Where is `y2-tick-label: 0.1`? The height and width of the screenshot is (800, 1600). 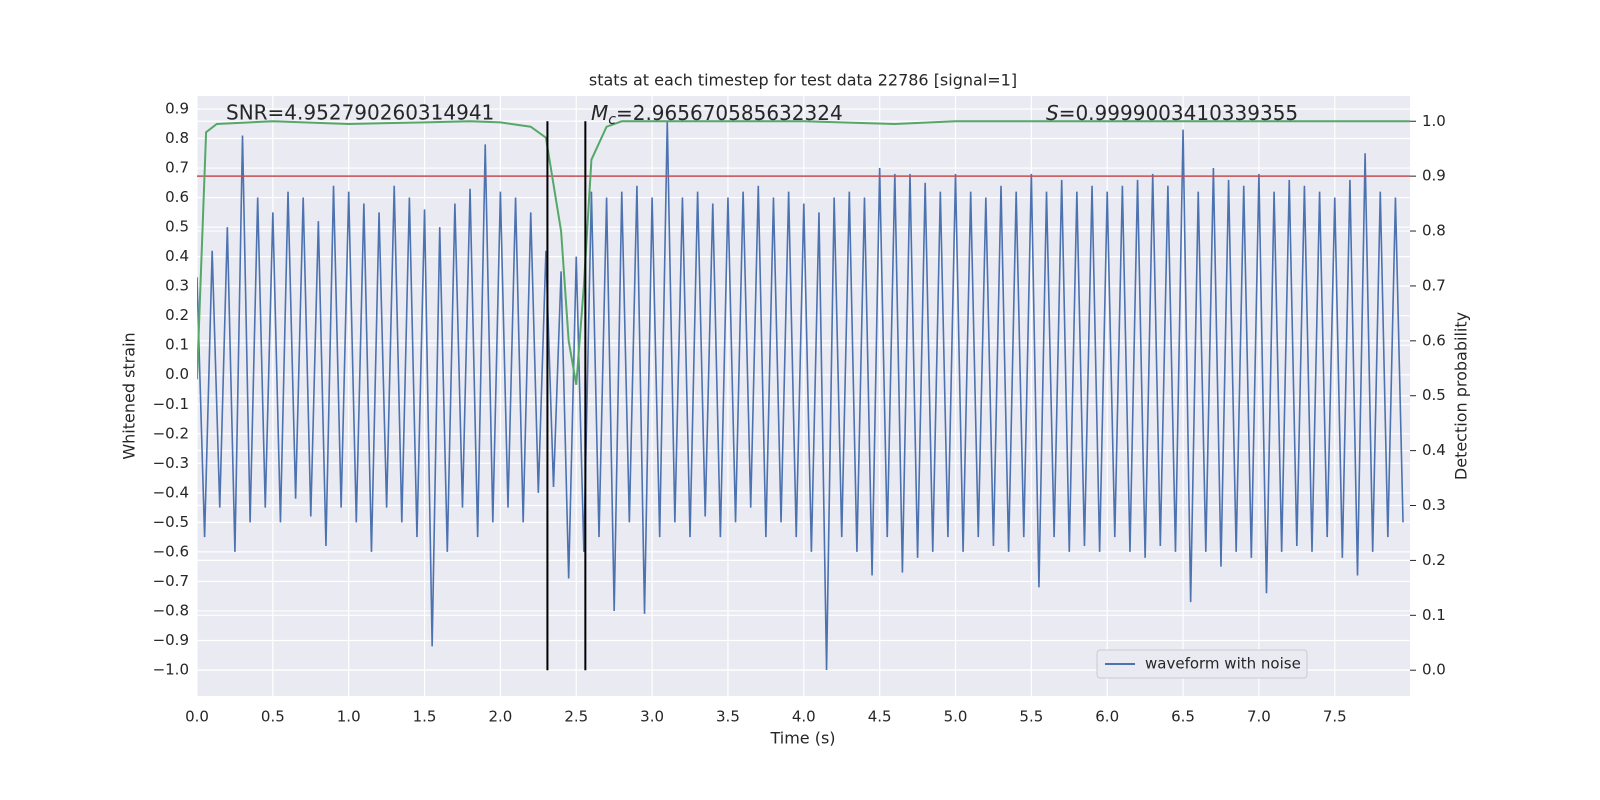 y2-tick-label: 0.1 is located at coordinates (1434, 615).